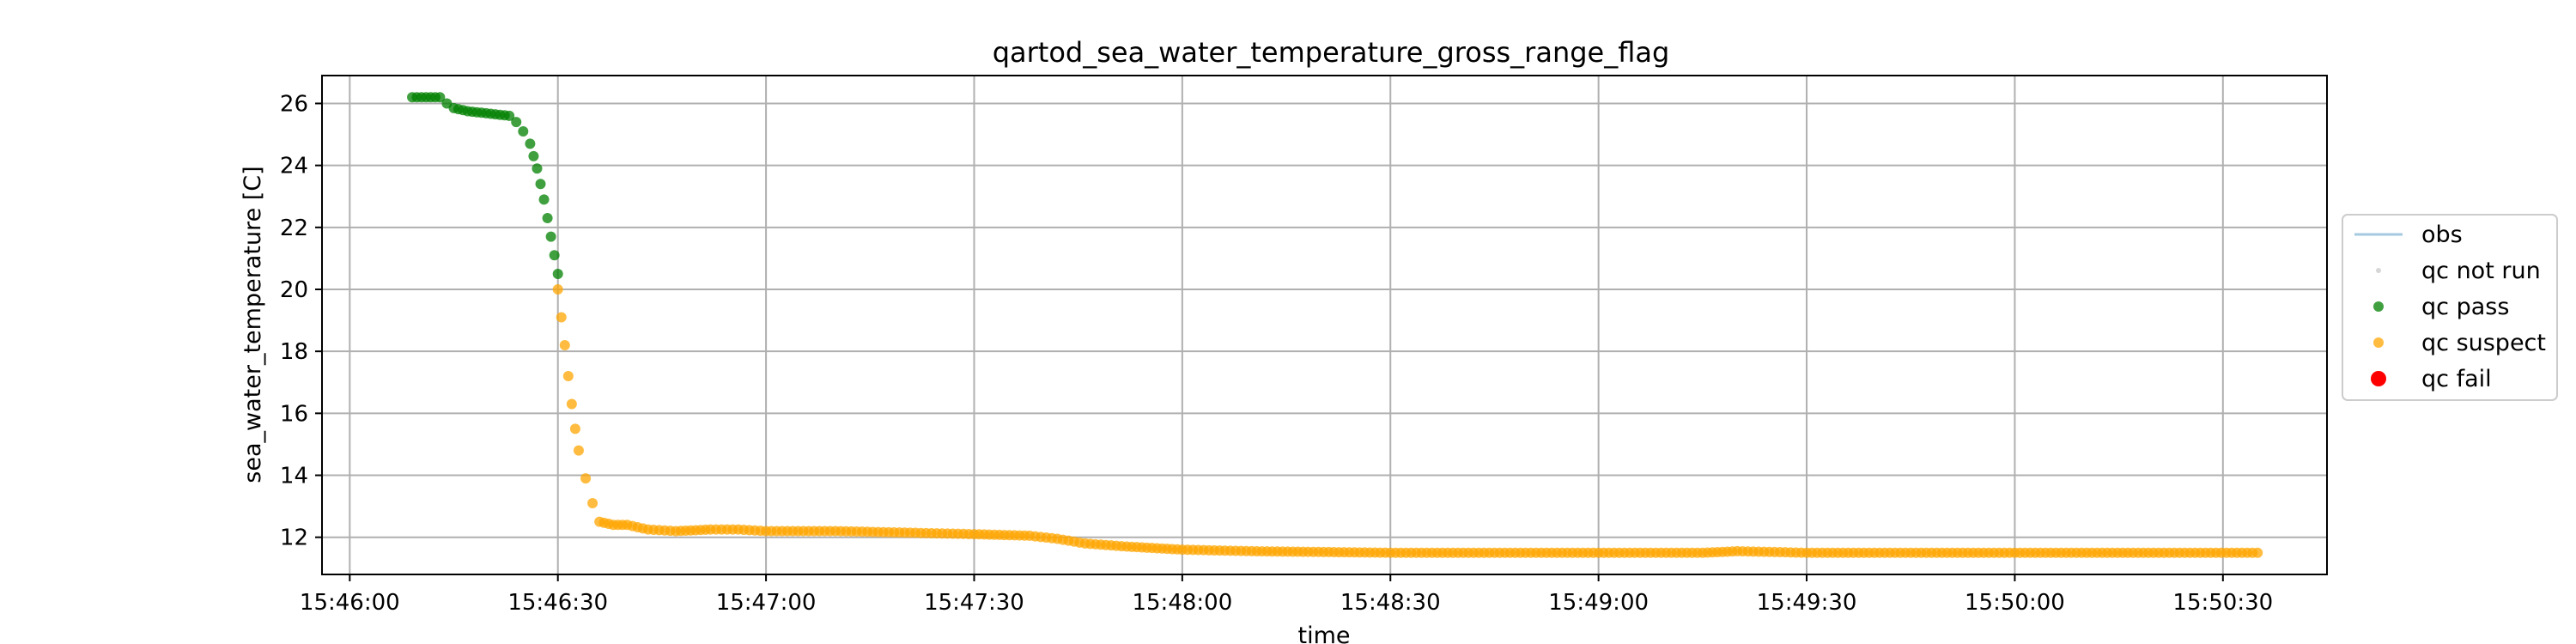 Image resolution: width=2576 pixels, height=644 pixels. I want to click on legend-label: obs, so click(2442, 235).